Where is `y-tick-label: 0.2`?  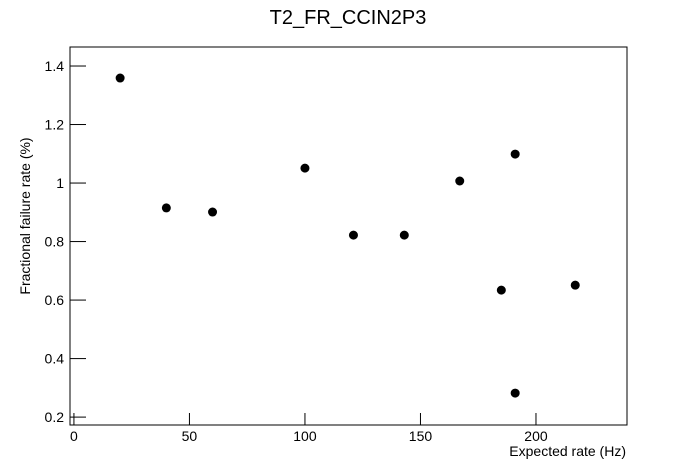
y-tick-label: 0.2 is located at coordinates (55, 417).